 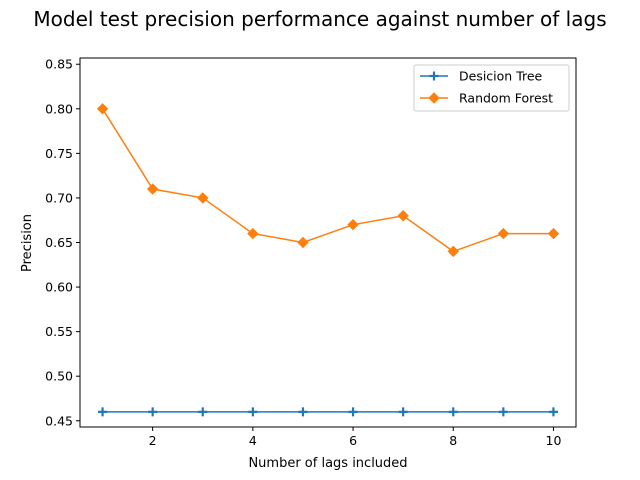 I want to click on x-tick-label: 4, so click(x=253, y=440).